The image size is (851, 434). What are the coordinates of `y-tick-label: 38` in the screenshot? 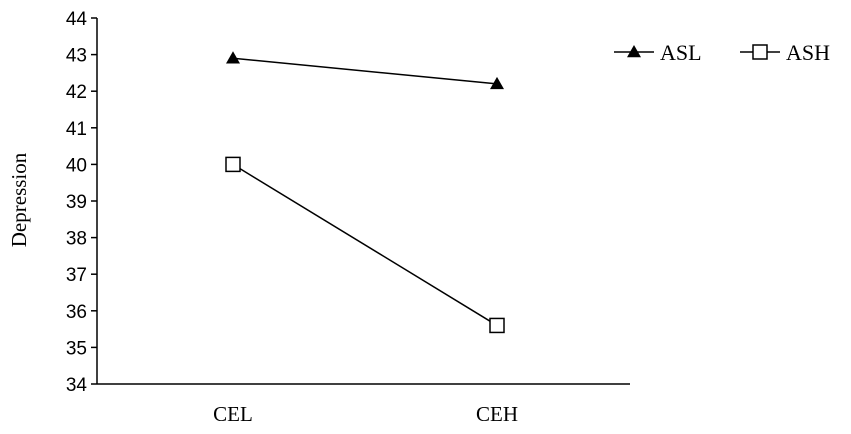 It's located at (76, 239).